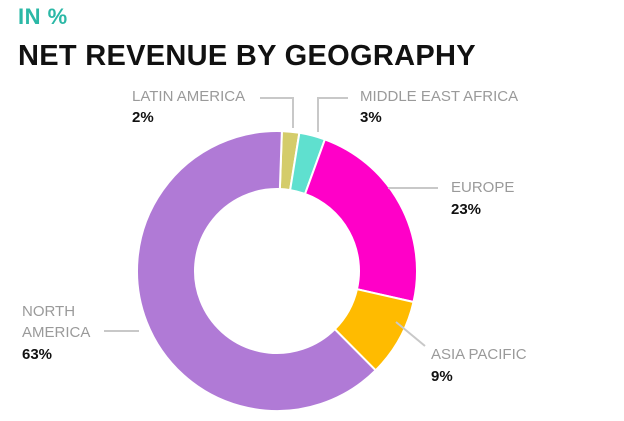 The image size is (624, 421). I want to click on leader-line-asia-pacific, so click(410, 334).